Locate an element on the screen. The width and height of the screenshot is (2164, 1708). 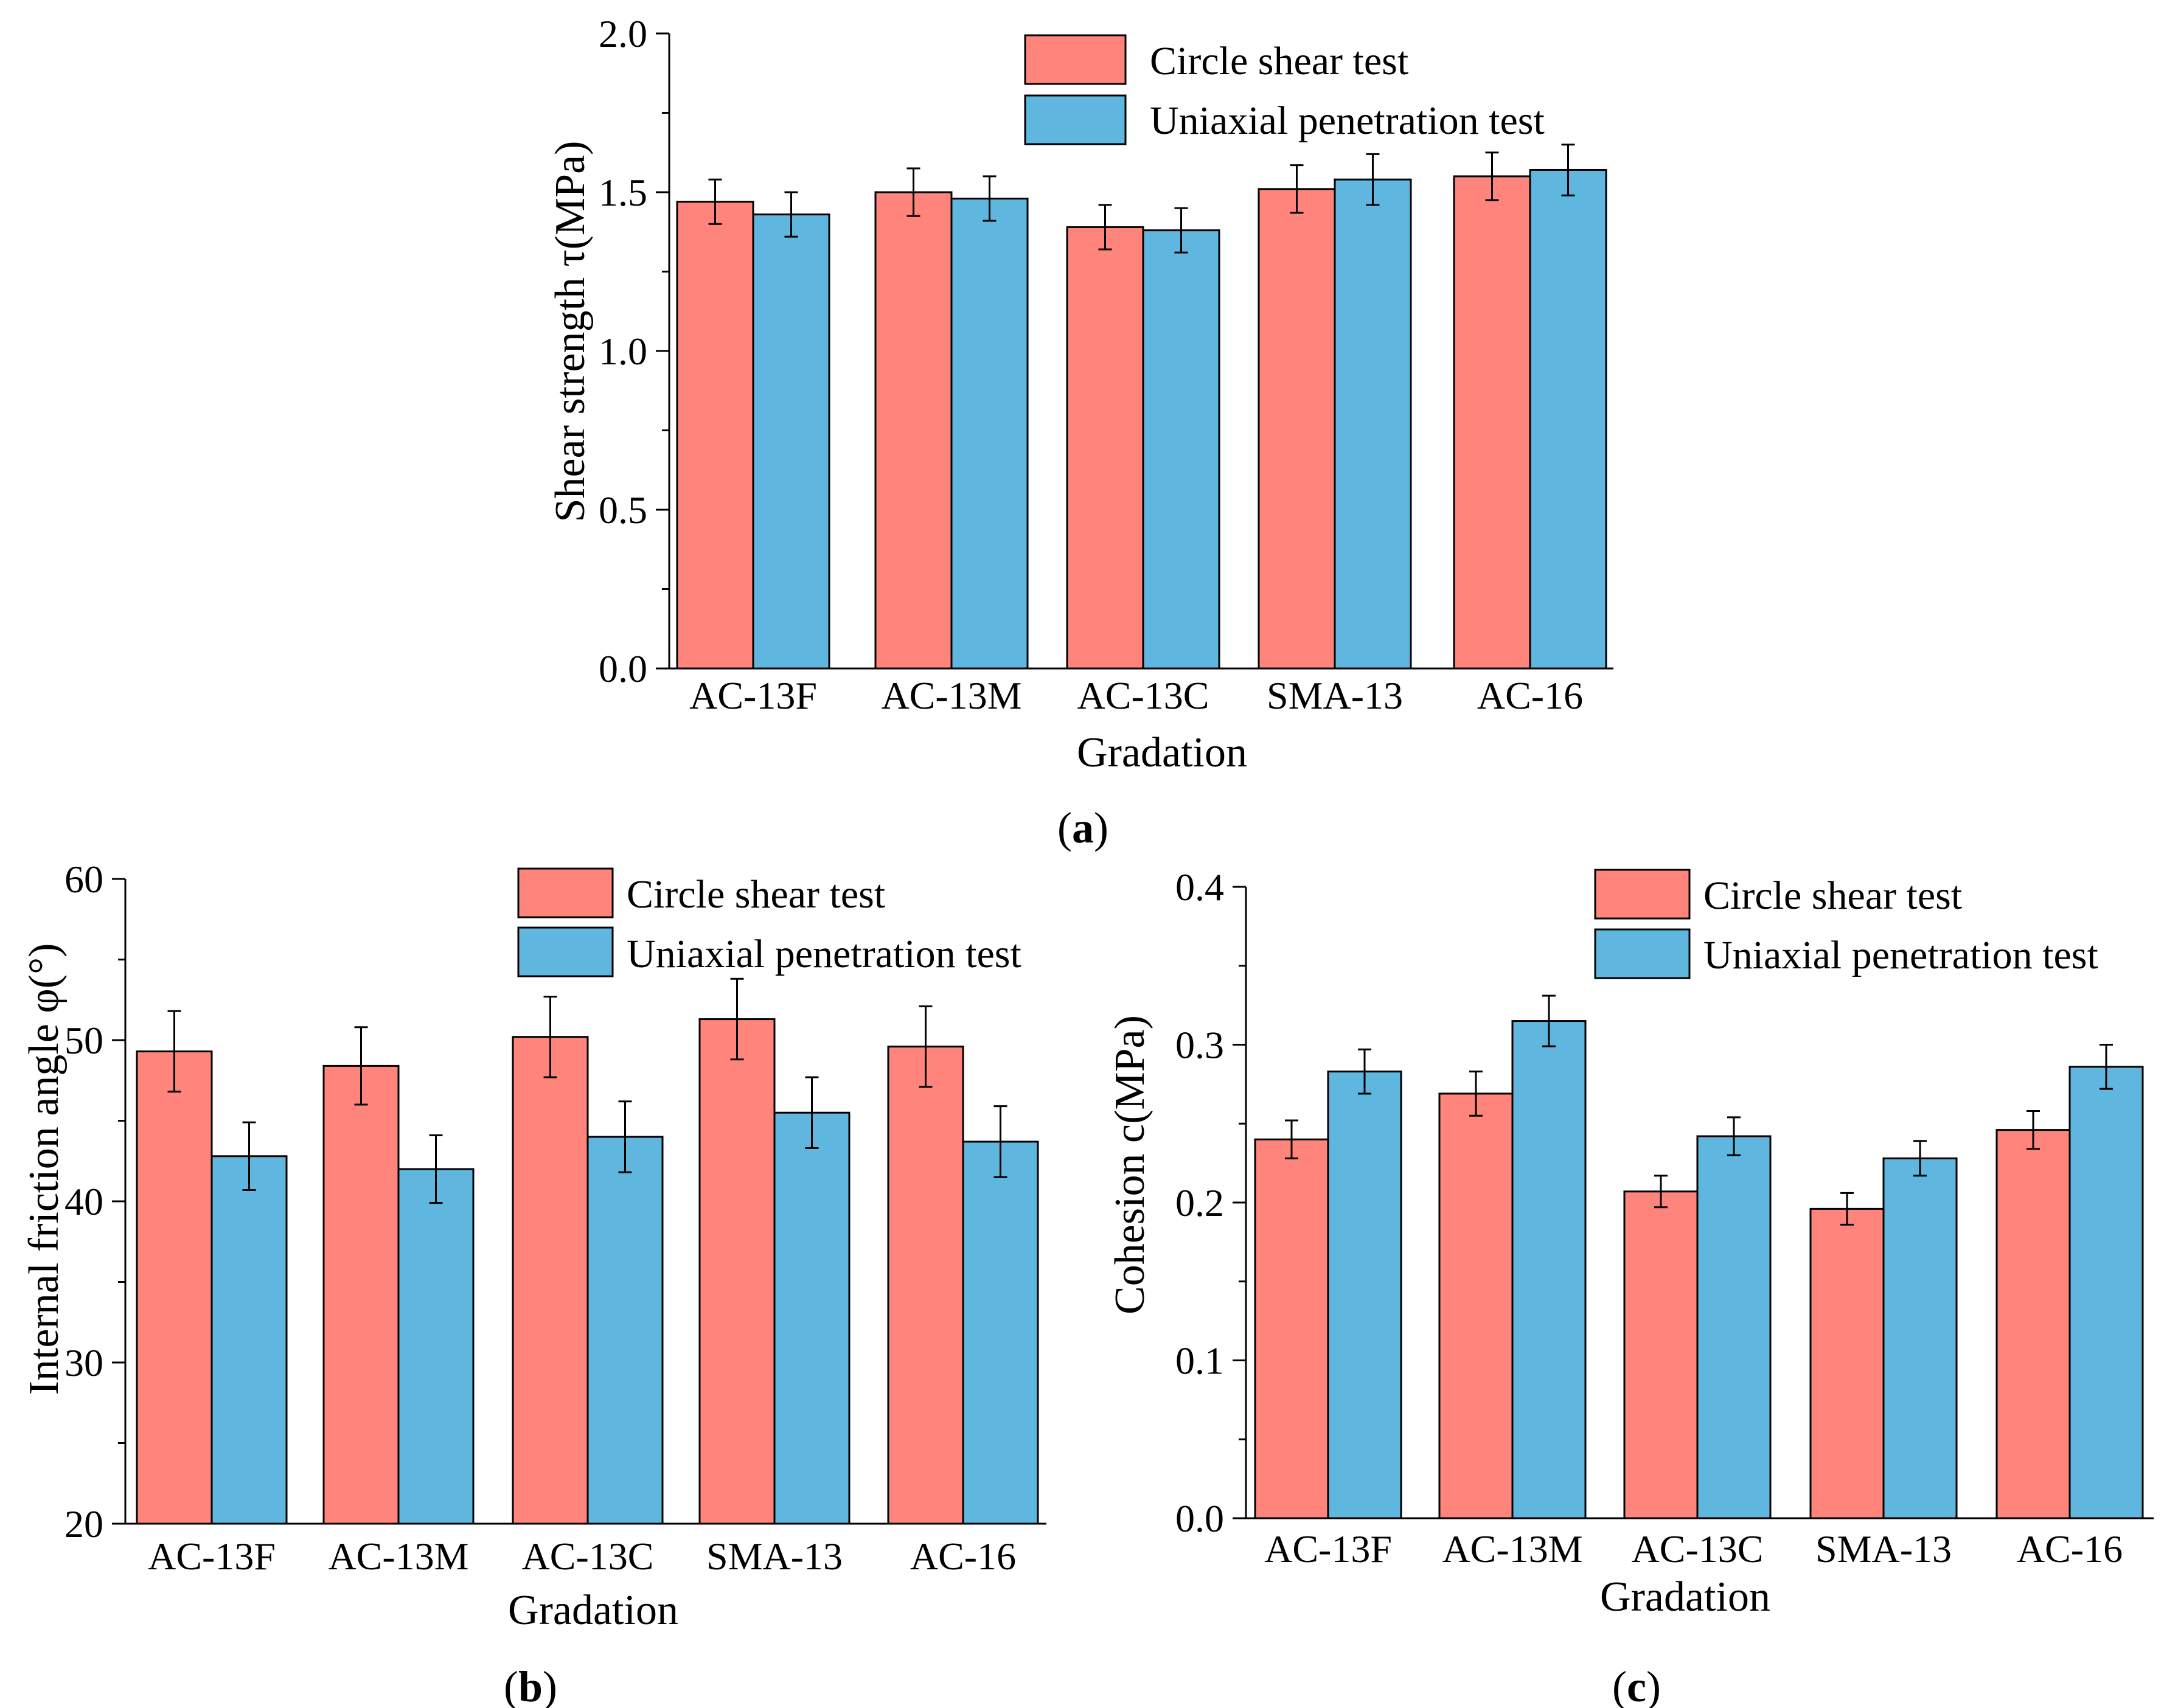
chart-c-error-bar-circle-ac-13f is located at coordinates (1292, 1139).